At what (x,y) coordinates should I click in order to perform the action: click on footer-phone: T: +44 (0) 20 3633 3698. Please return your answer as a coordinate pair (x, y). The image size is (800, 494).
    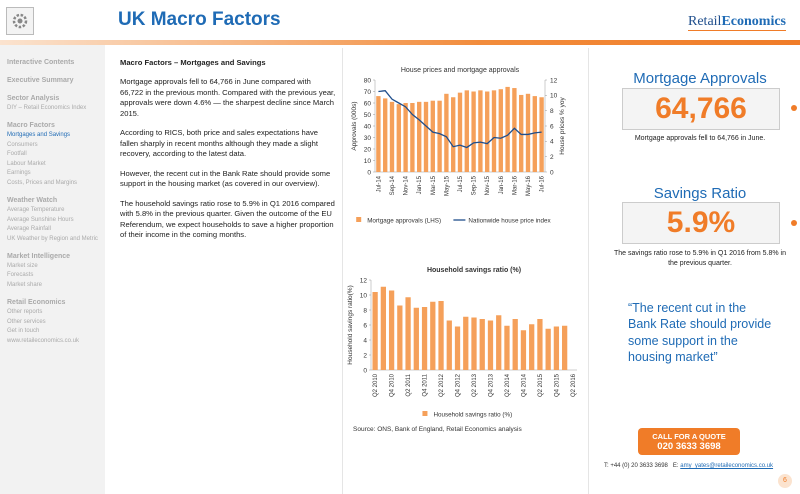
    Looking at the image, I should click on (636, 466).